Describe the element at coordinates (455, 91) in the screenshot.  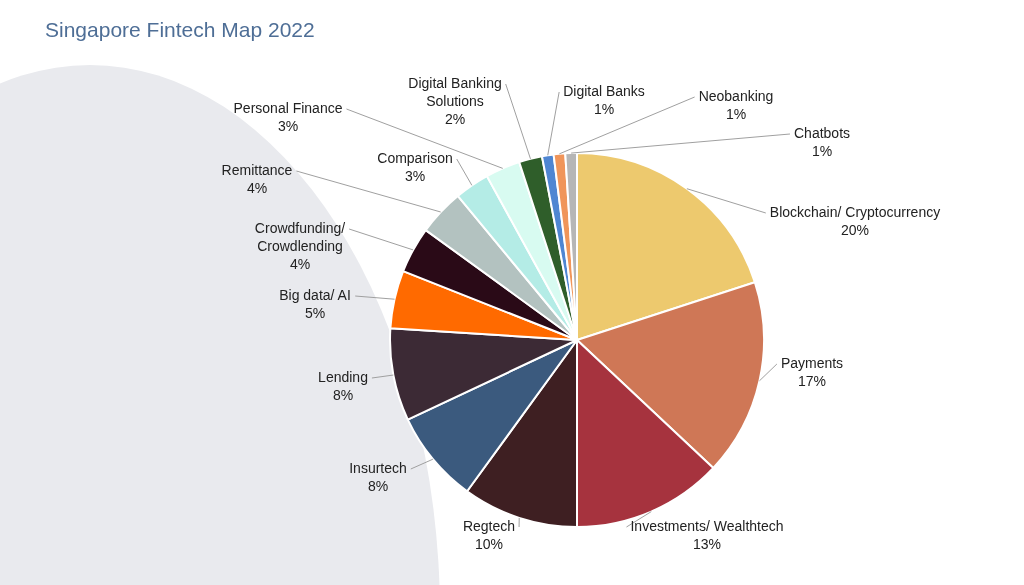
I see `slice-label: Digital Banking Solutions` at that location.